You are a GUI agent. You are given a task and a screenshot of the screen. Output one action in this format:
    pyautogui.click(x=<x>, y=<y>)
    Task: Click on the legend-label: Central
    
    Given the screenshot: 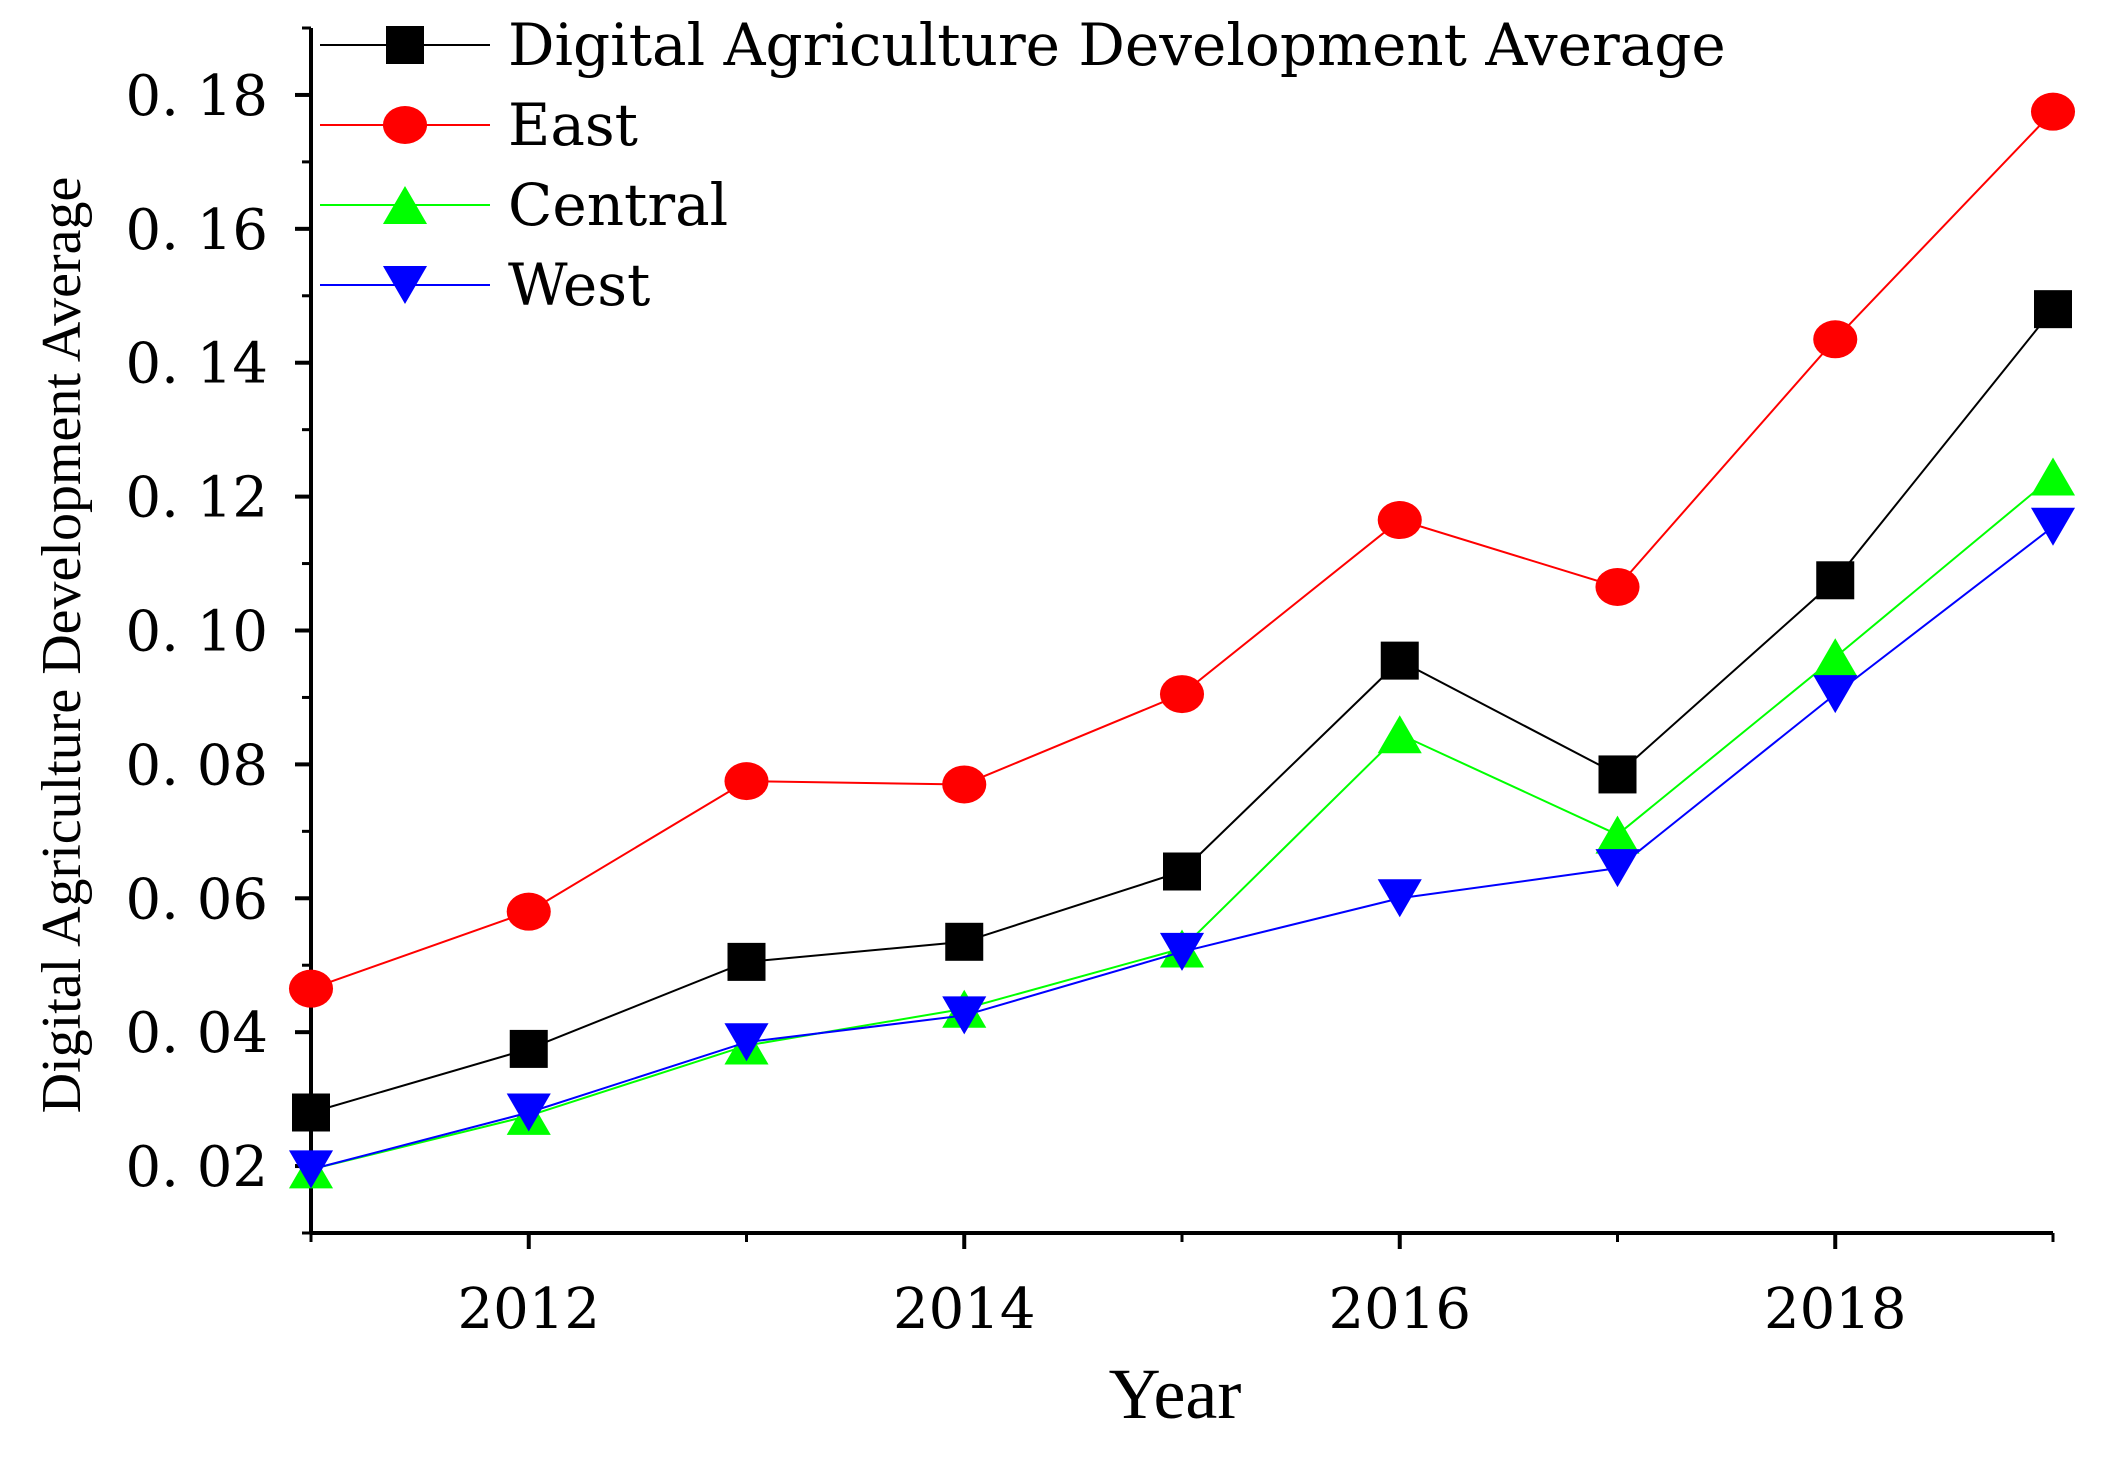 What is the action you would take?
    pyautogui.click(x=618, y=205)
    